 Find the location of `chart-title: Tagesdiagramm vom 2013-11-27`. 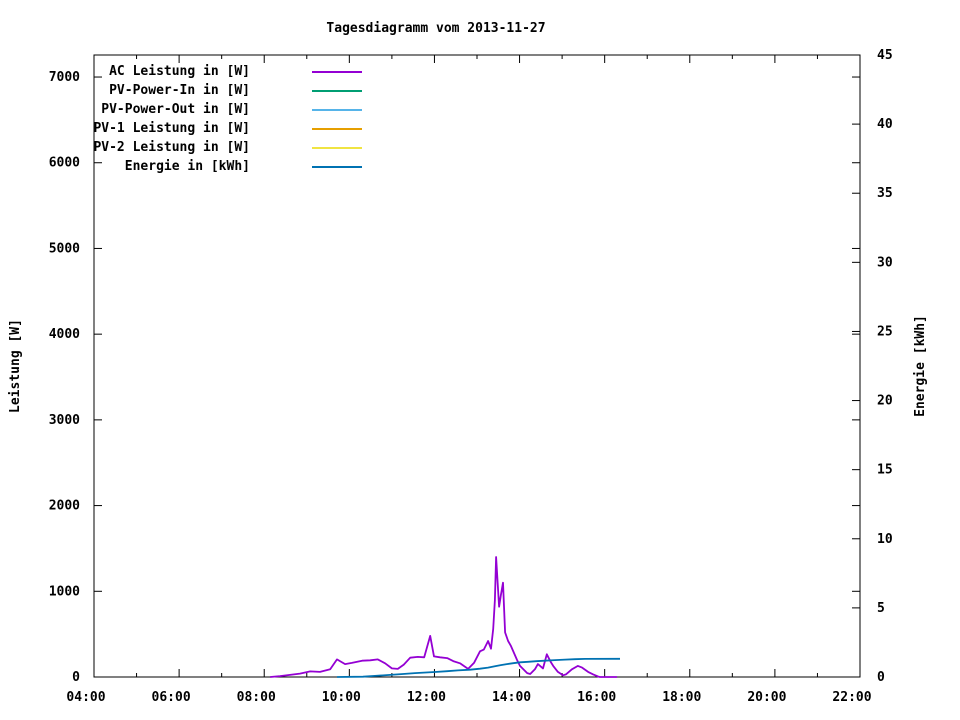

chart-title: Tagesdiagramm vom 2013-11-27 is located at coordinates (436, 28).